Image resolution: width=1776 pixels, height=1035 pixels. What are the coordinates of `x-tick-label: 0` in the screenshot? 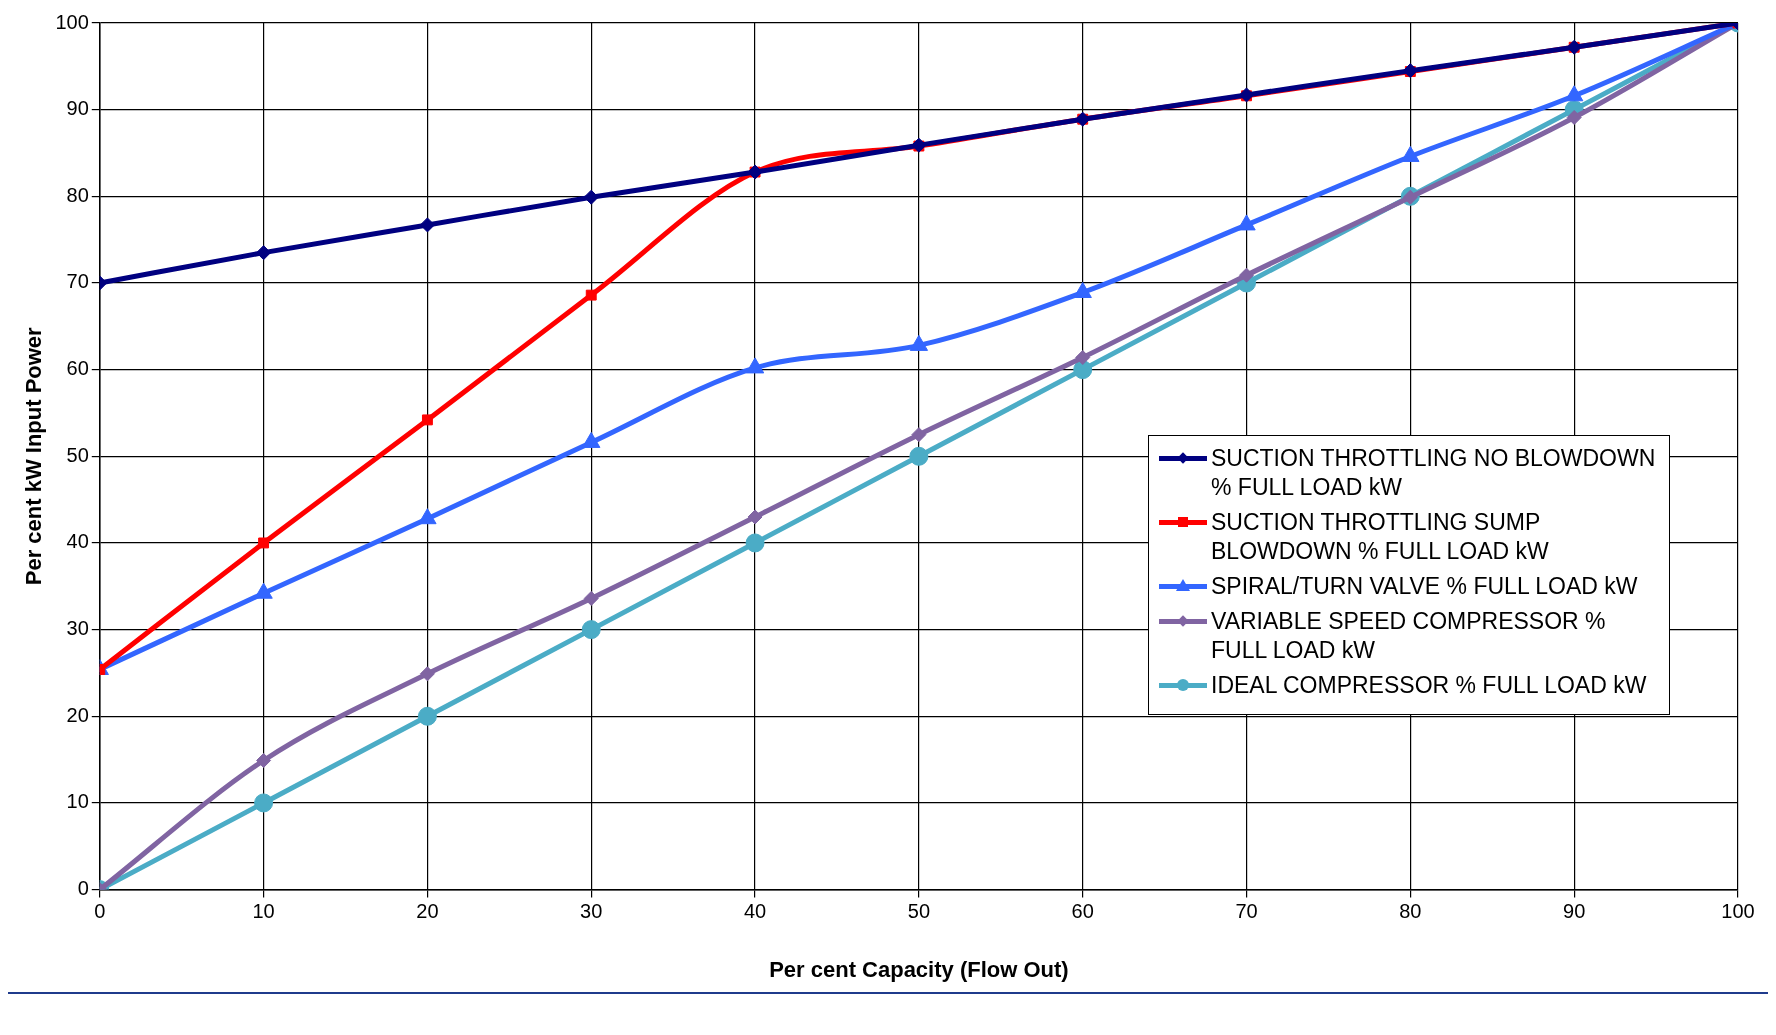 It's located at (100, 911).